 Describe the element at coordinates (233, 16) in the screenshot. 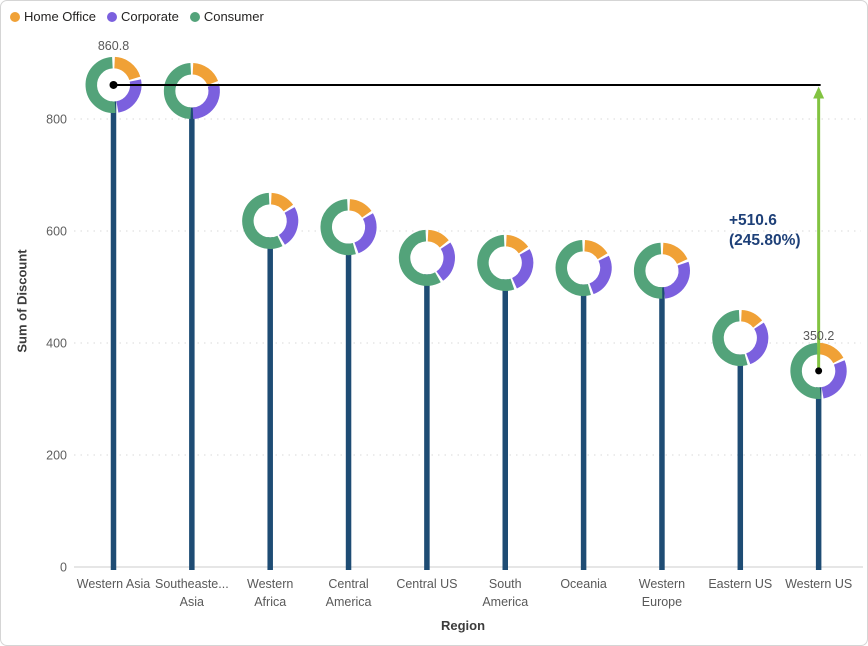

I see `legend-label-consumer: Consumer` at that location.